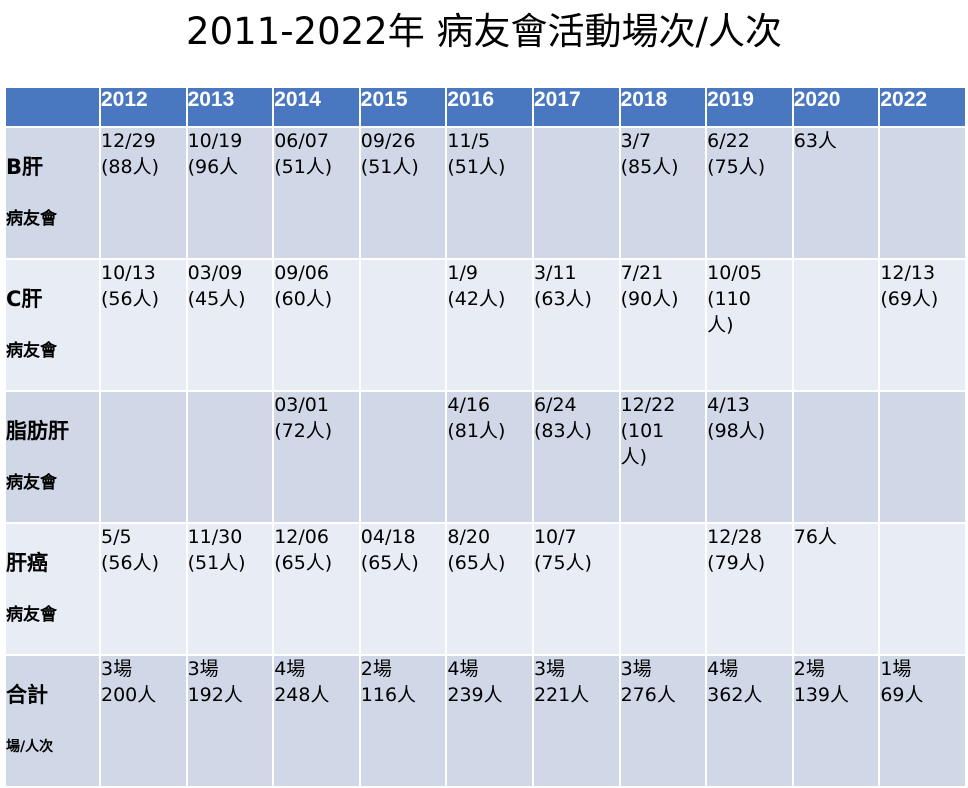 The image size is (968, 788). I want to click on header-year: 2019, so click(749, 107).